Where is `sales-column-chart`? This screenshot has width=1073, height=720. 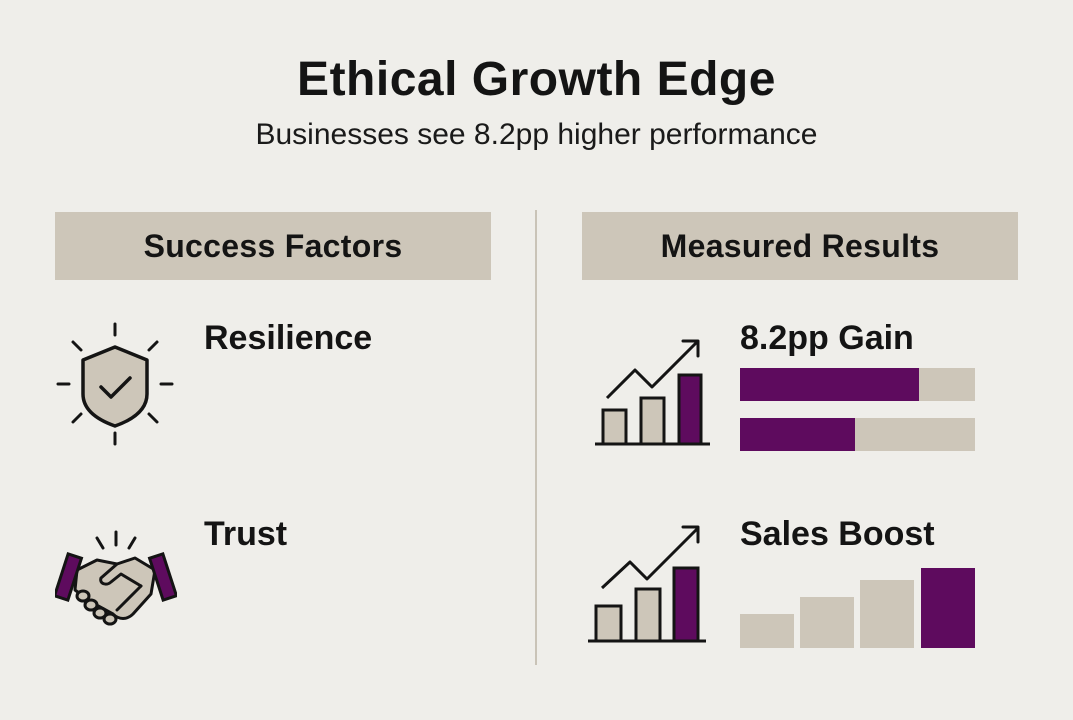
sales-column-chart is located at coordinates (858, 604).